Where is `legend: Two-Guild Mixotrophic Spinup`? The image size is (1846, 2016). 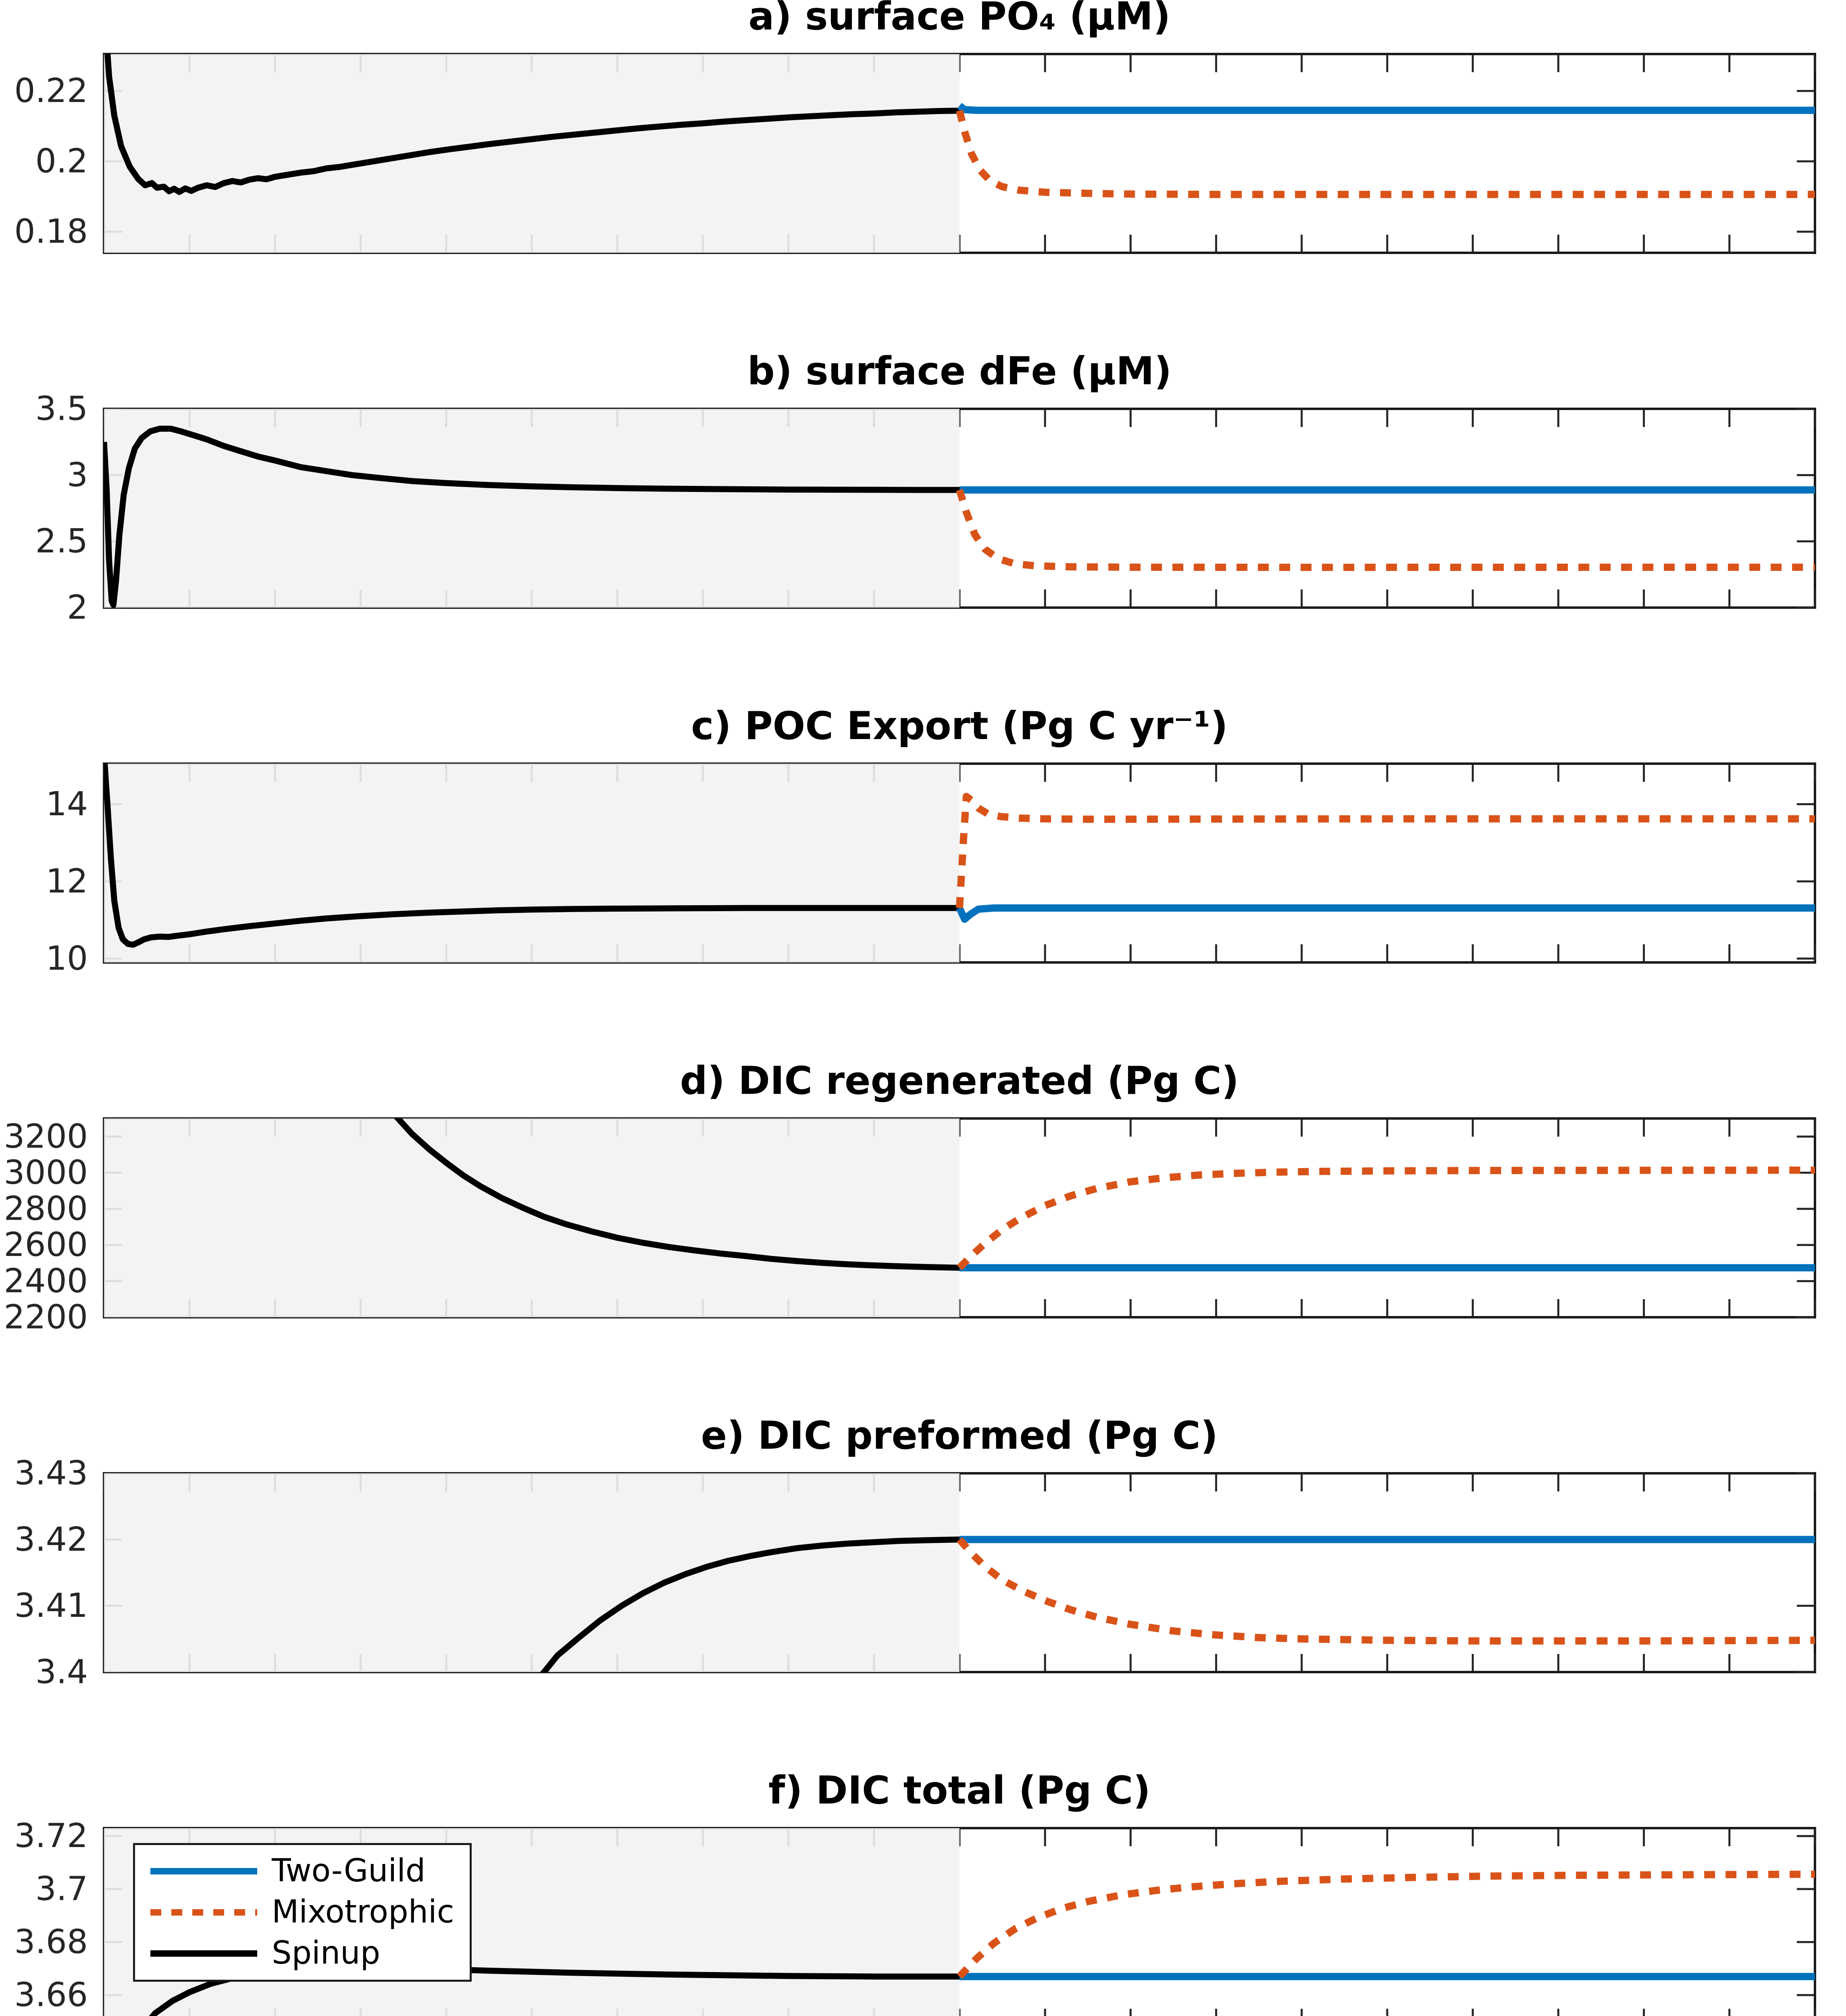 legend: Two-Guild Mixotrophic Spinup is located at coordinates (302, 1912).